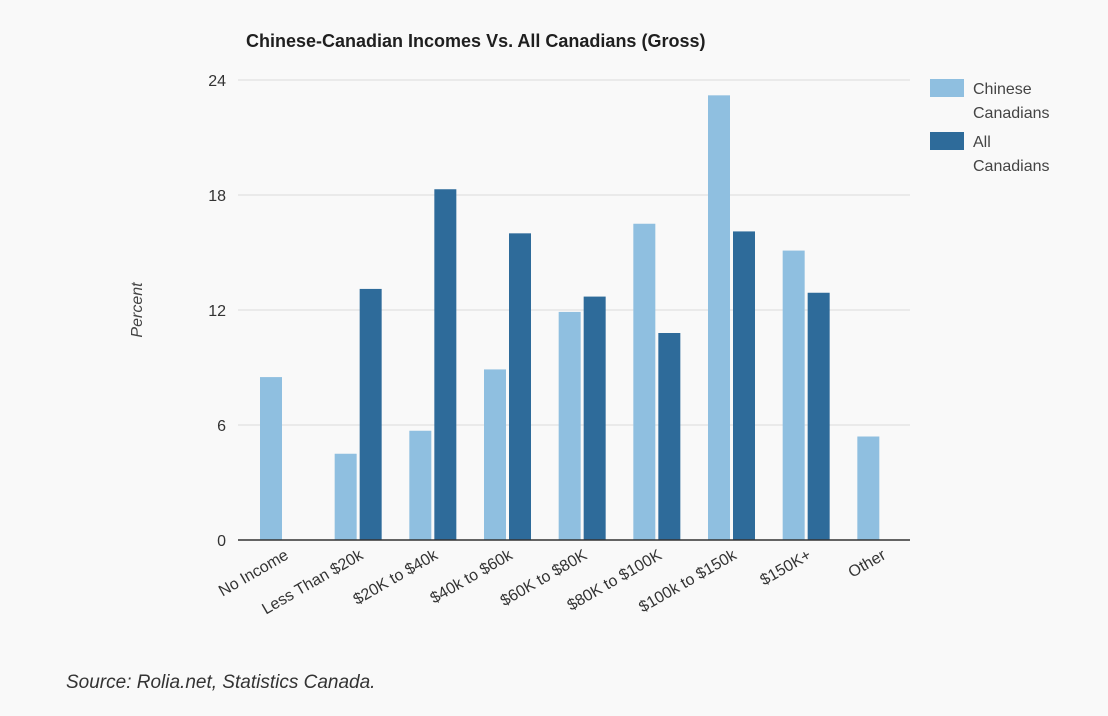  I want to click on y-tick-label: 6, so click(221, 426).